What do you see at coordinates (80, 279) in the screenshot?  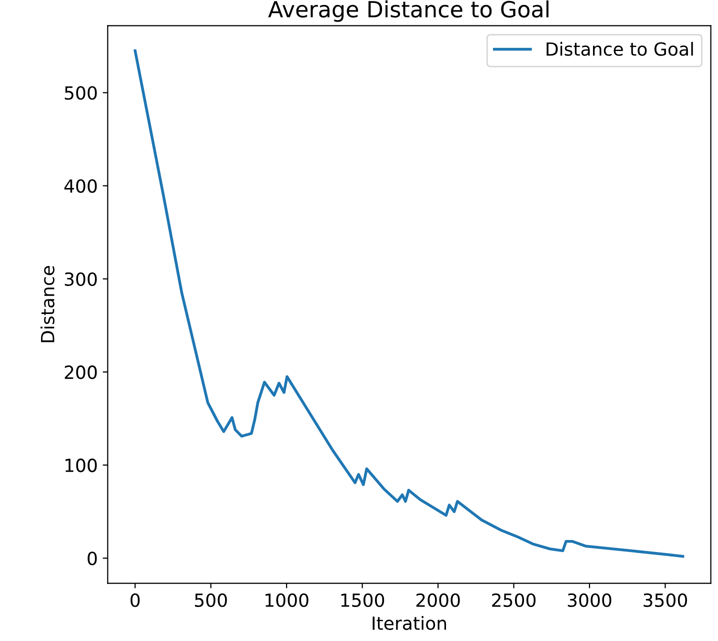 I see `y-tick-label: 300` at bounding box center [80, 279].